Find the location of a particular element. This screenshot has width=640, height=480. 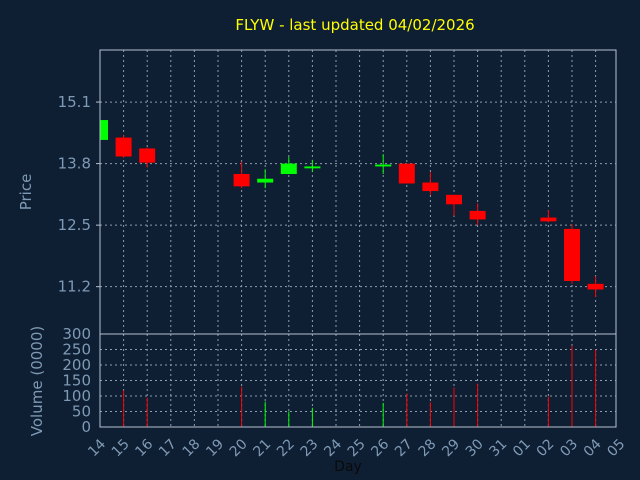

price-tick-label: 12.5 is located at coordinates (74, 225).